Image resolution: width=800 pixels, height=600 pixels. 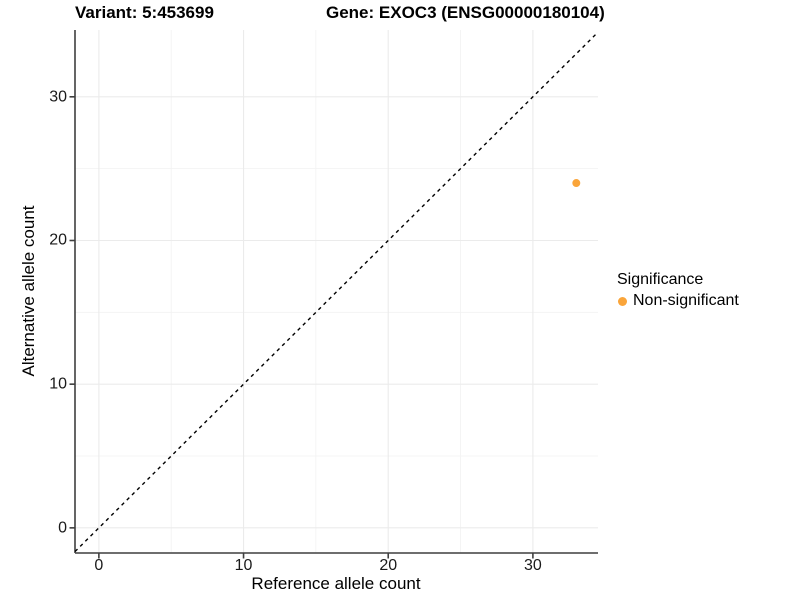 I want to click on y-tick-label: 20, so click(x=58, y=240).